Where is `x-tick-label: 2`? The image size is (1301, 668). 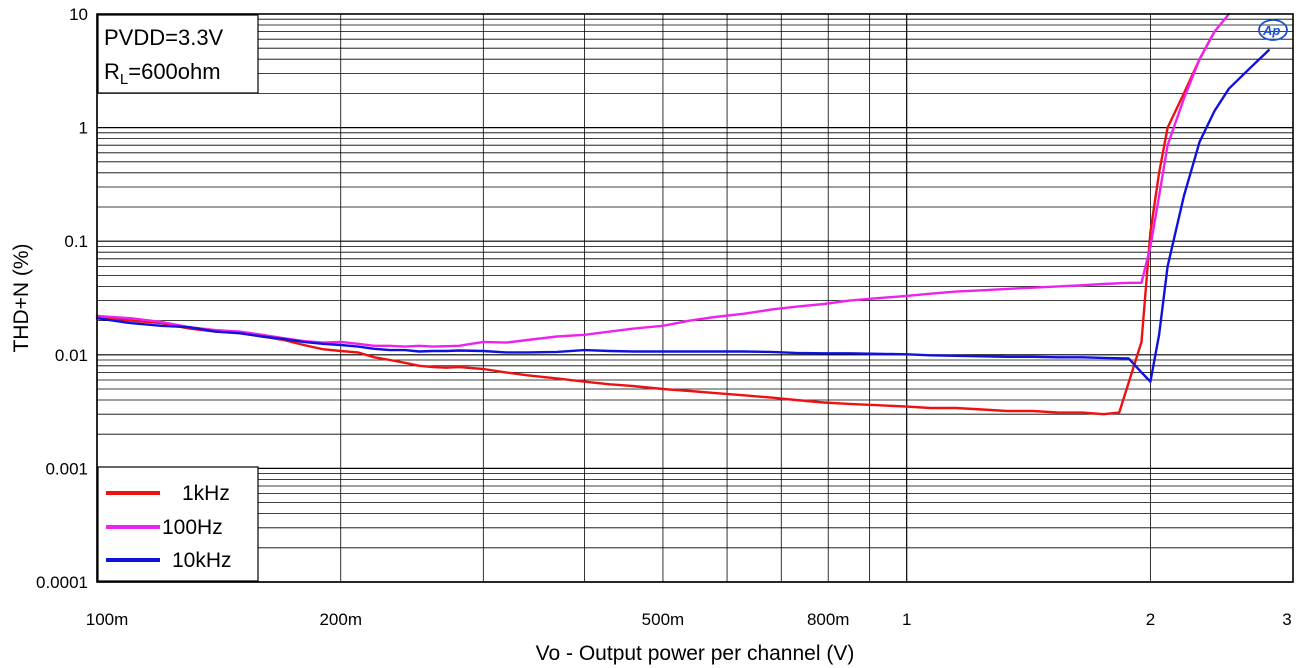
x-tick-label: 2 is located at coordinates (1150, 619).